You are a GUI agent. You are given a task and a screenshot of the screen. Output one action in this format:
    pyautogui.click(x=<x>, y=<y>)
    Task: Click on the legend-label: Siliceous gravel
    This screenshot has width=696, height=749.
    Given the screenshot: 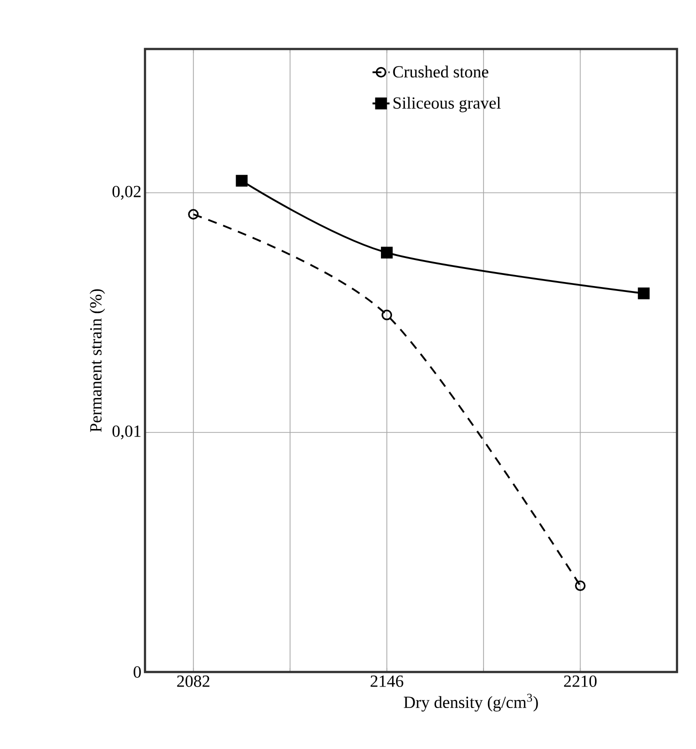 What is the action you would take?
    pyautogui.click(x=447, y=104)
    